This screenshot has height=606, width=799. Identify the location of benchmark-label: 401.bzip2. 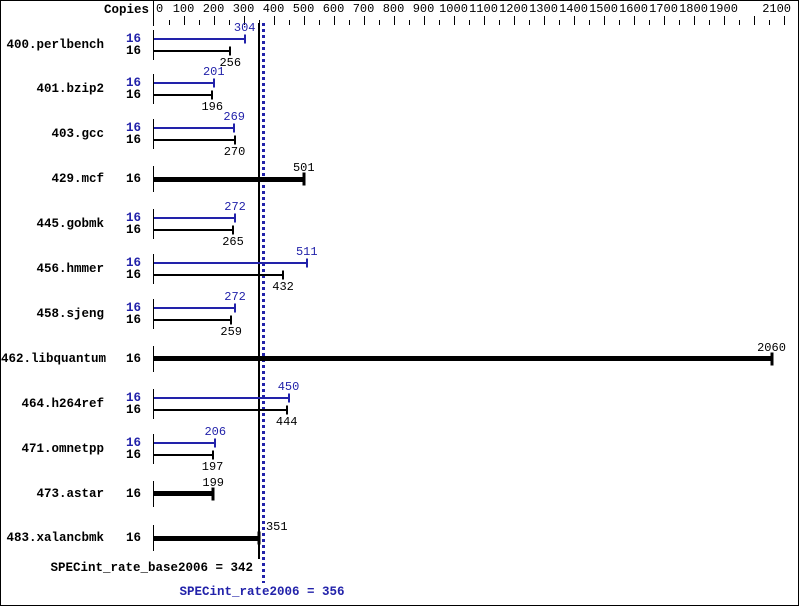
(70, 89).